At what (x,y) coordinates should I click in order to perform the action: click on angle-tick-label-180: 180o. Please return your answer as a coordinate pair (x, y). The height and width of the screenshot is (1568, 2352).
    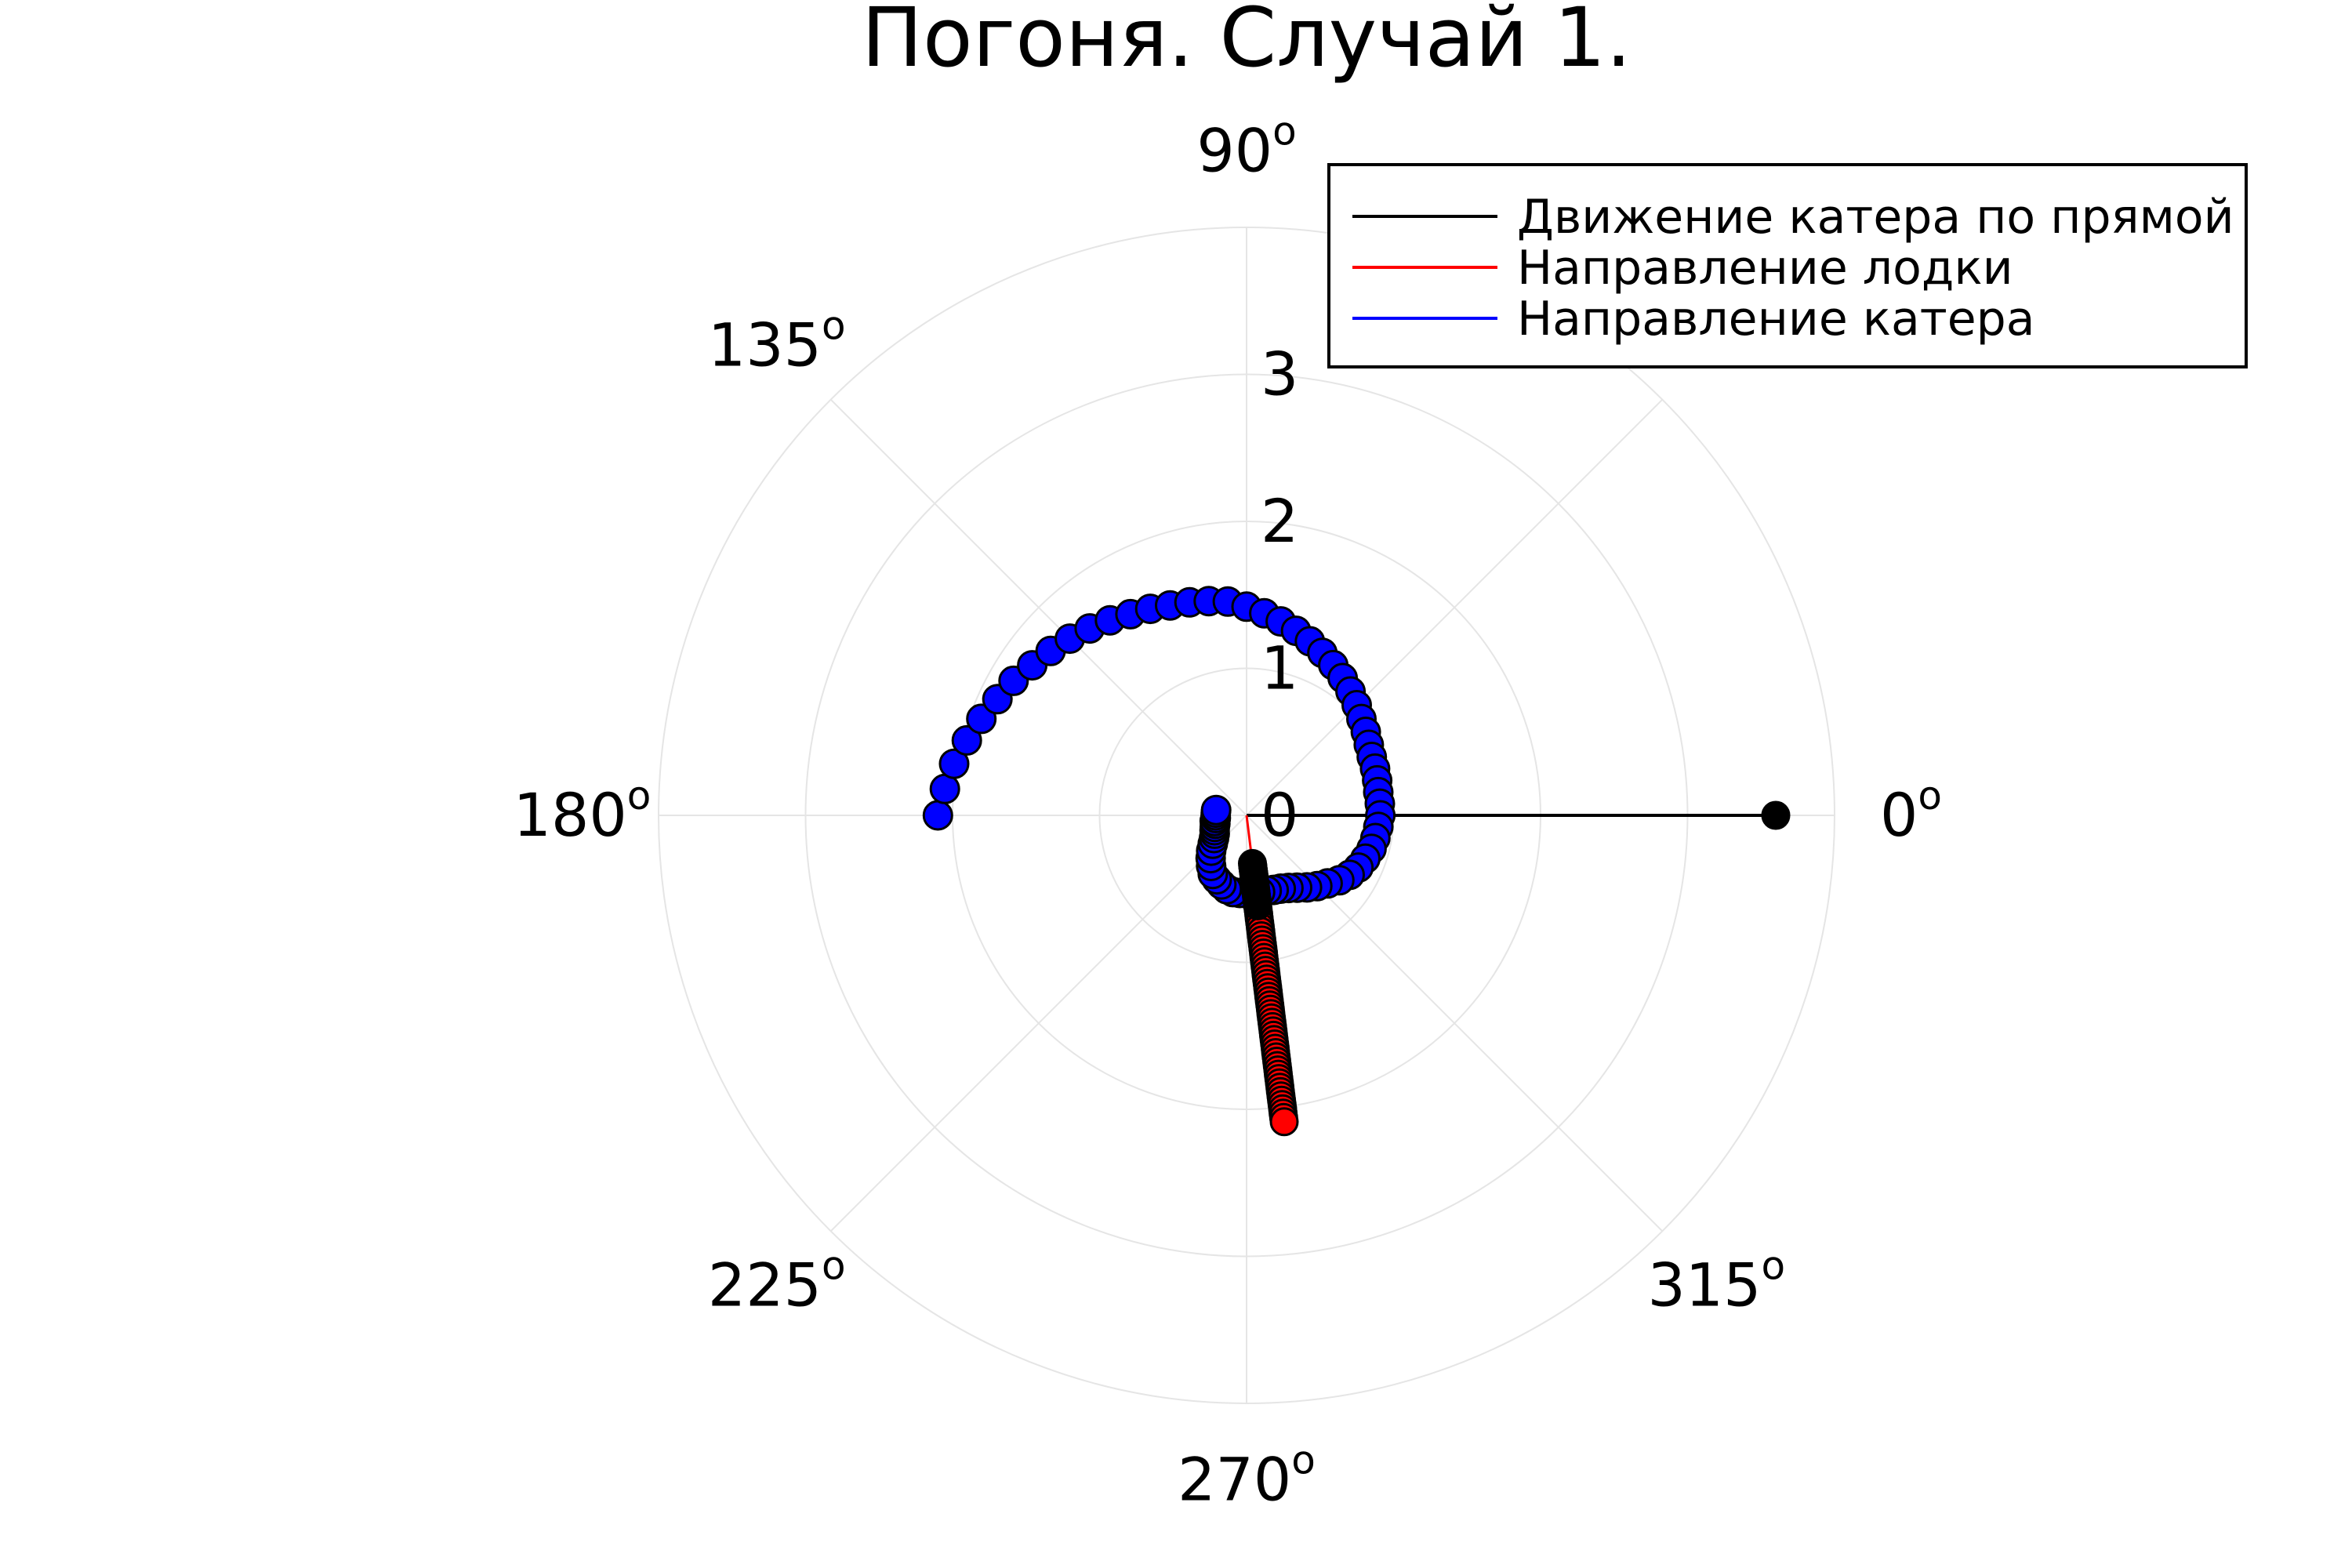
    Looking at the image, I should click on (583, 811).